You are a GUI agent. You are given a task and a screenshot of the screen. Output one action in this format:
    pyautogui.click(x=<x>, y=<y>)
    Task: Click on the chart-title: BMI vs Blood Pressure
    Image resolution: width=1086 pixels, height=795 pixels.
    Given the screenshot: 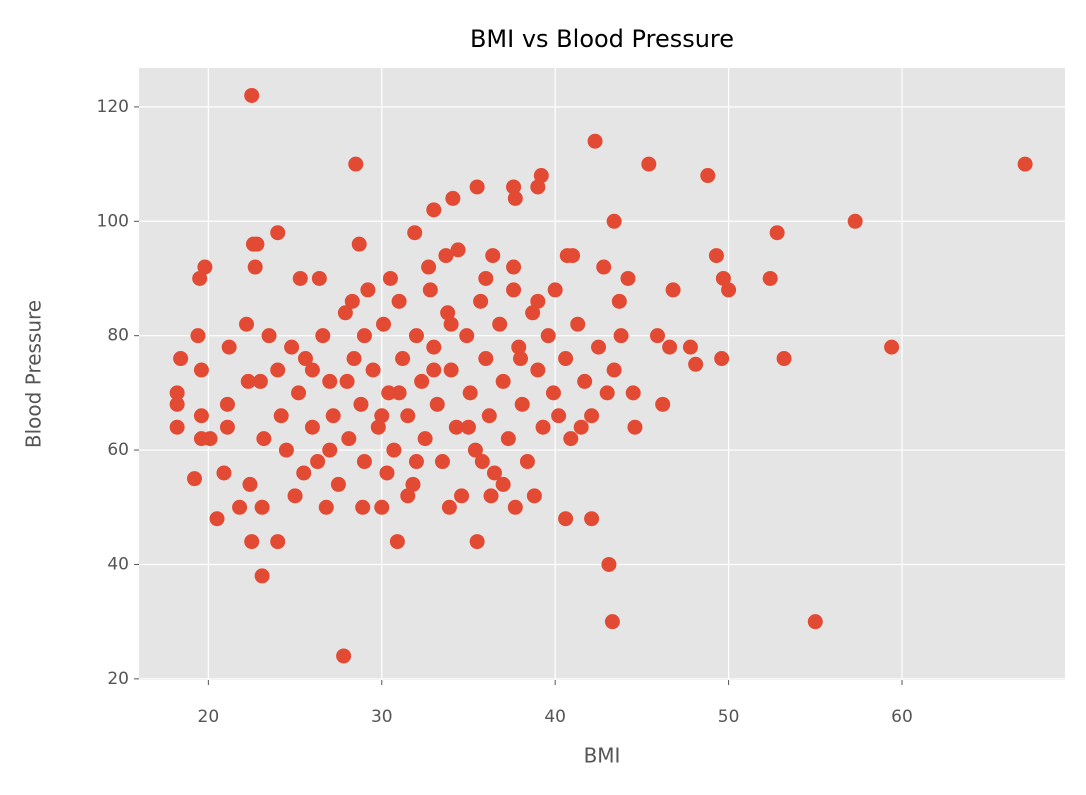 What is the action you would take?
    pyautogui.click(x=602, y=39)
    